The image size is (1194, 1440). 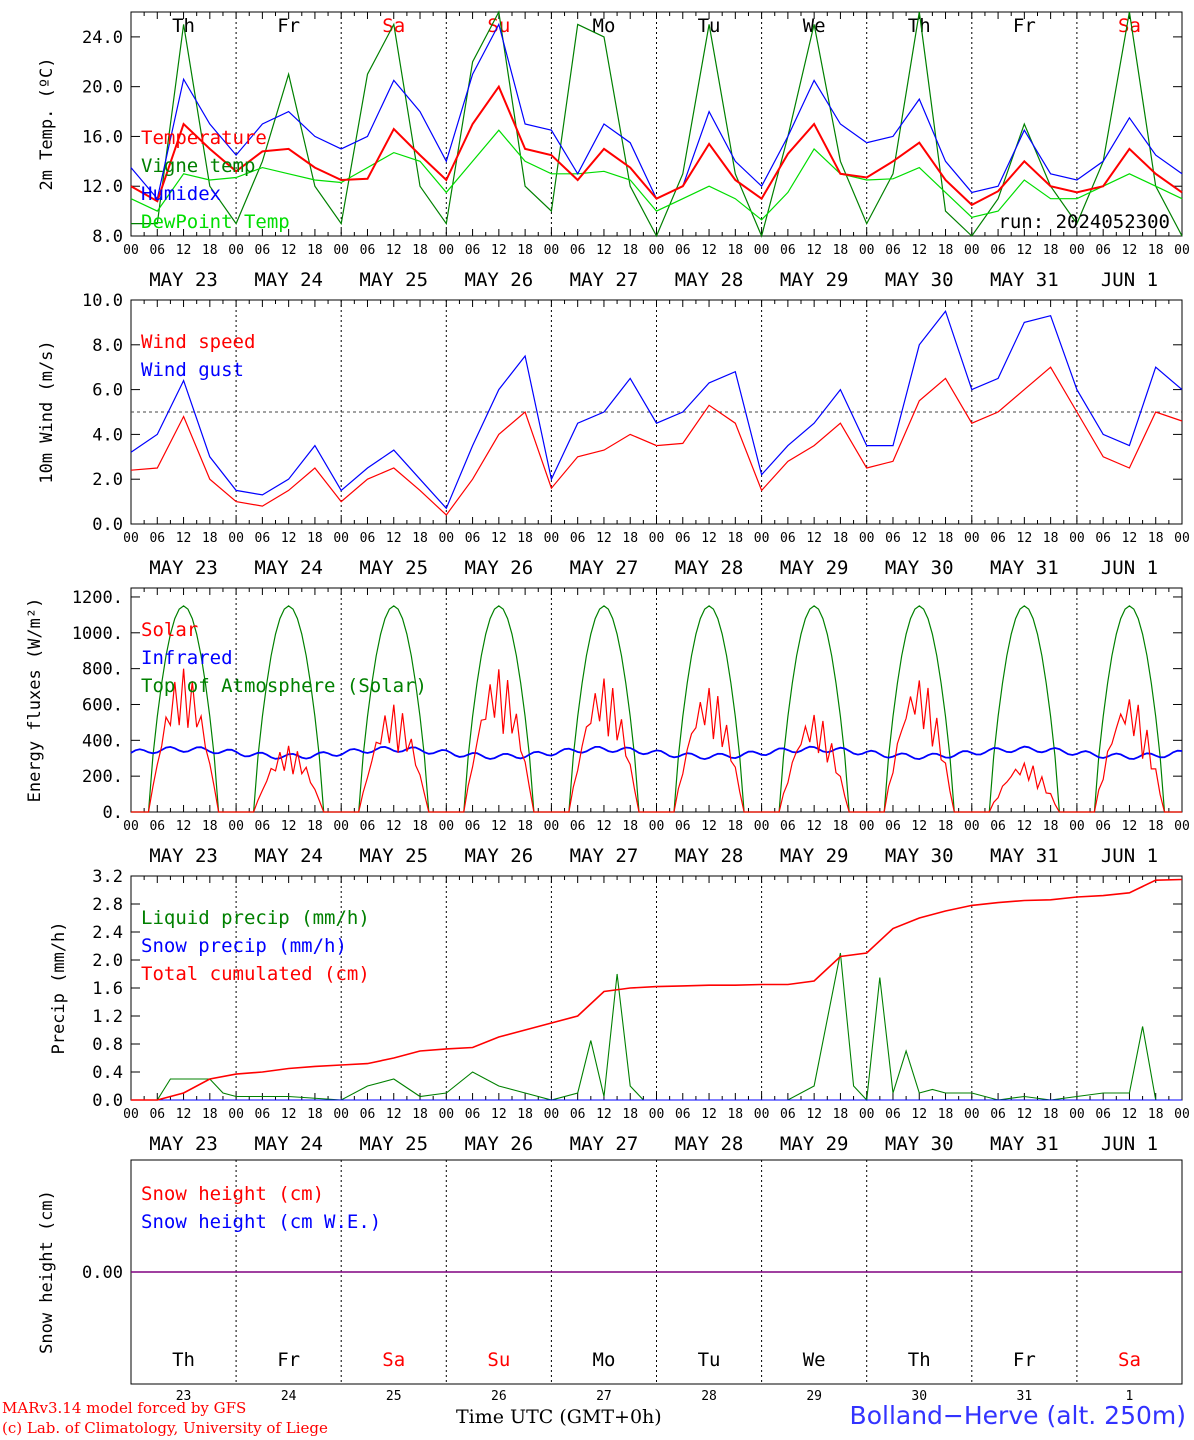 What do you see at coordinates (192, 370) in the screenshot?
I see `legend-entry: Wind gust` at bounding box center [192, 370].